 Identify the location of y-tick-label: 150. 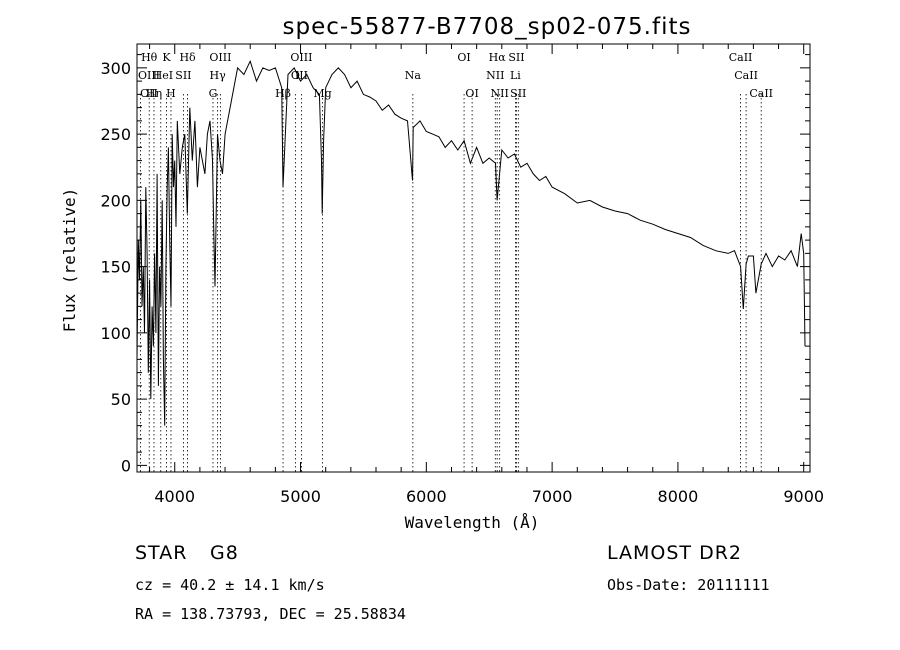
(115, 267).